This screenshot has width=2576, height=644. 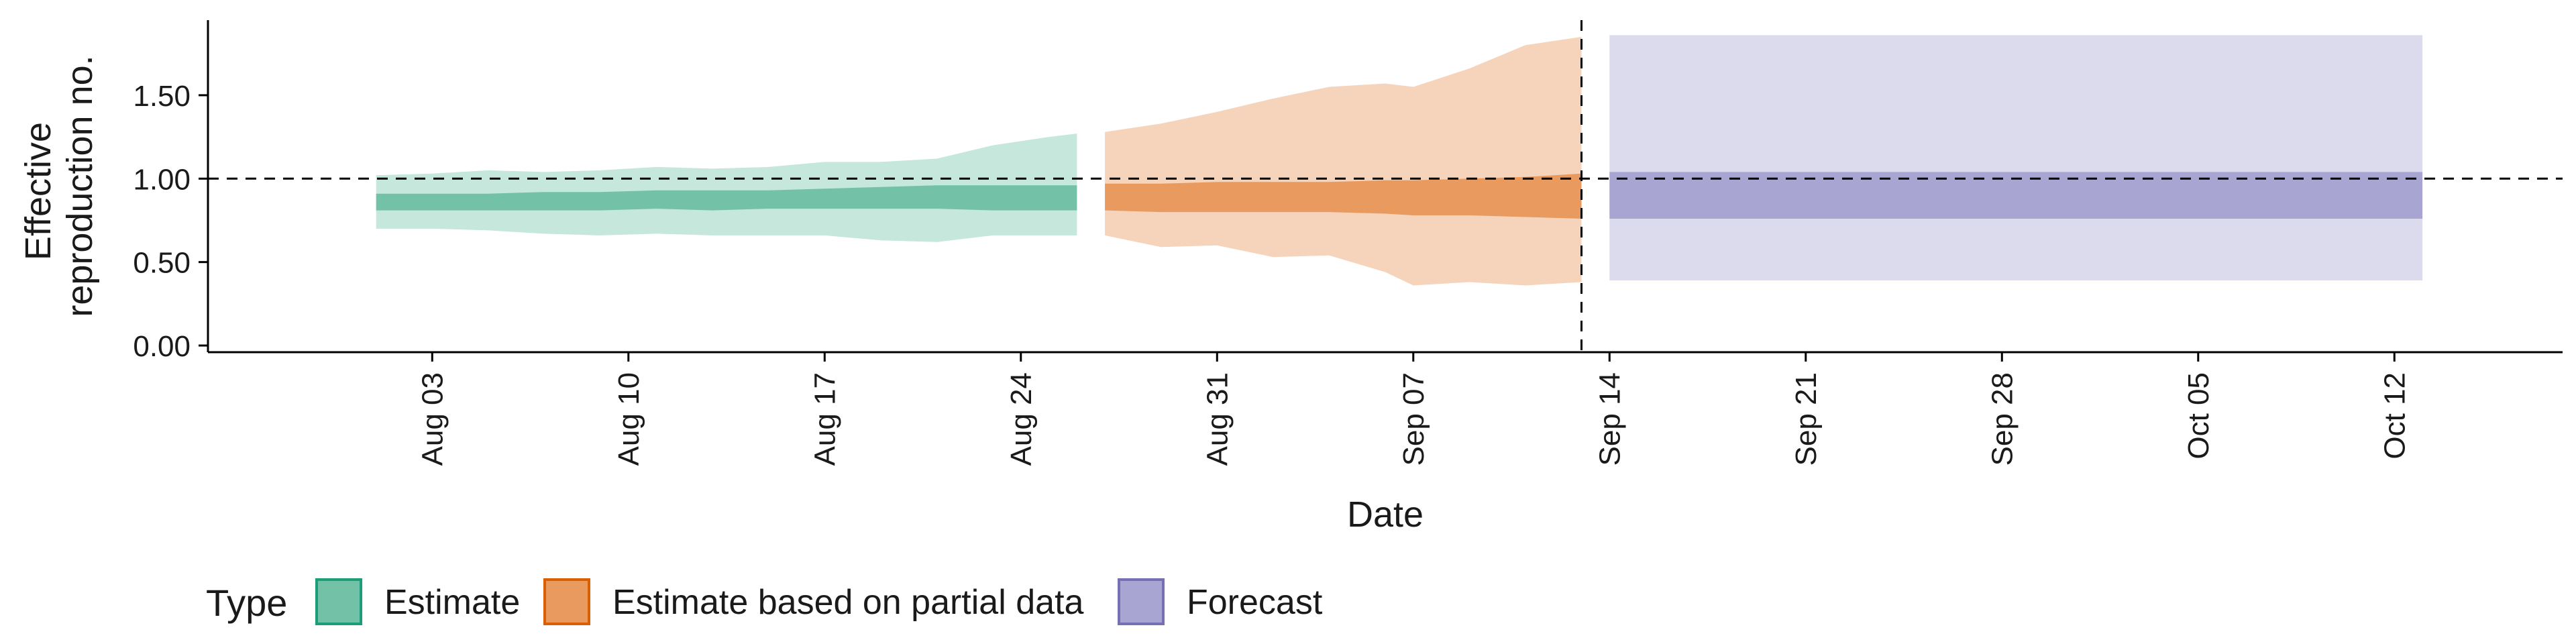 I want to click on x-tick-label-10: Oct 12, so click(x=2394, y=416).